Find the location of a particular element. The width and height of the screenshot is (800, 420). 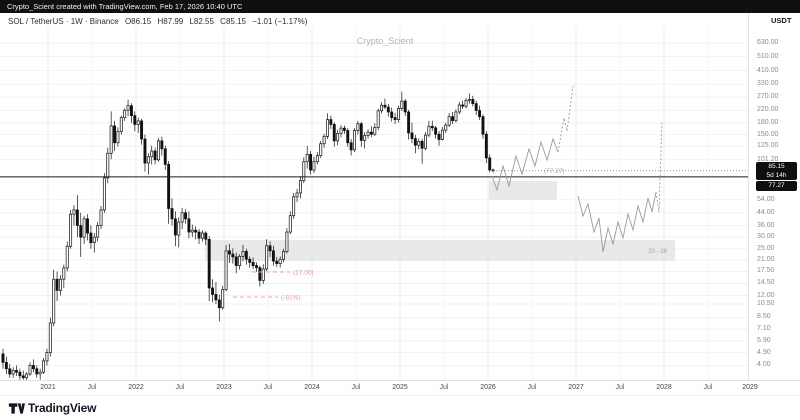

price-axis-label: 21.00 is located at coordinates (766, 259).